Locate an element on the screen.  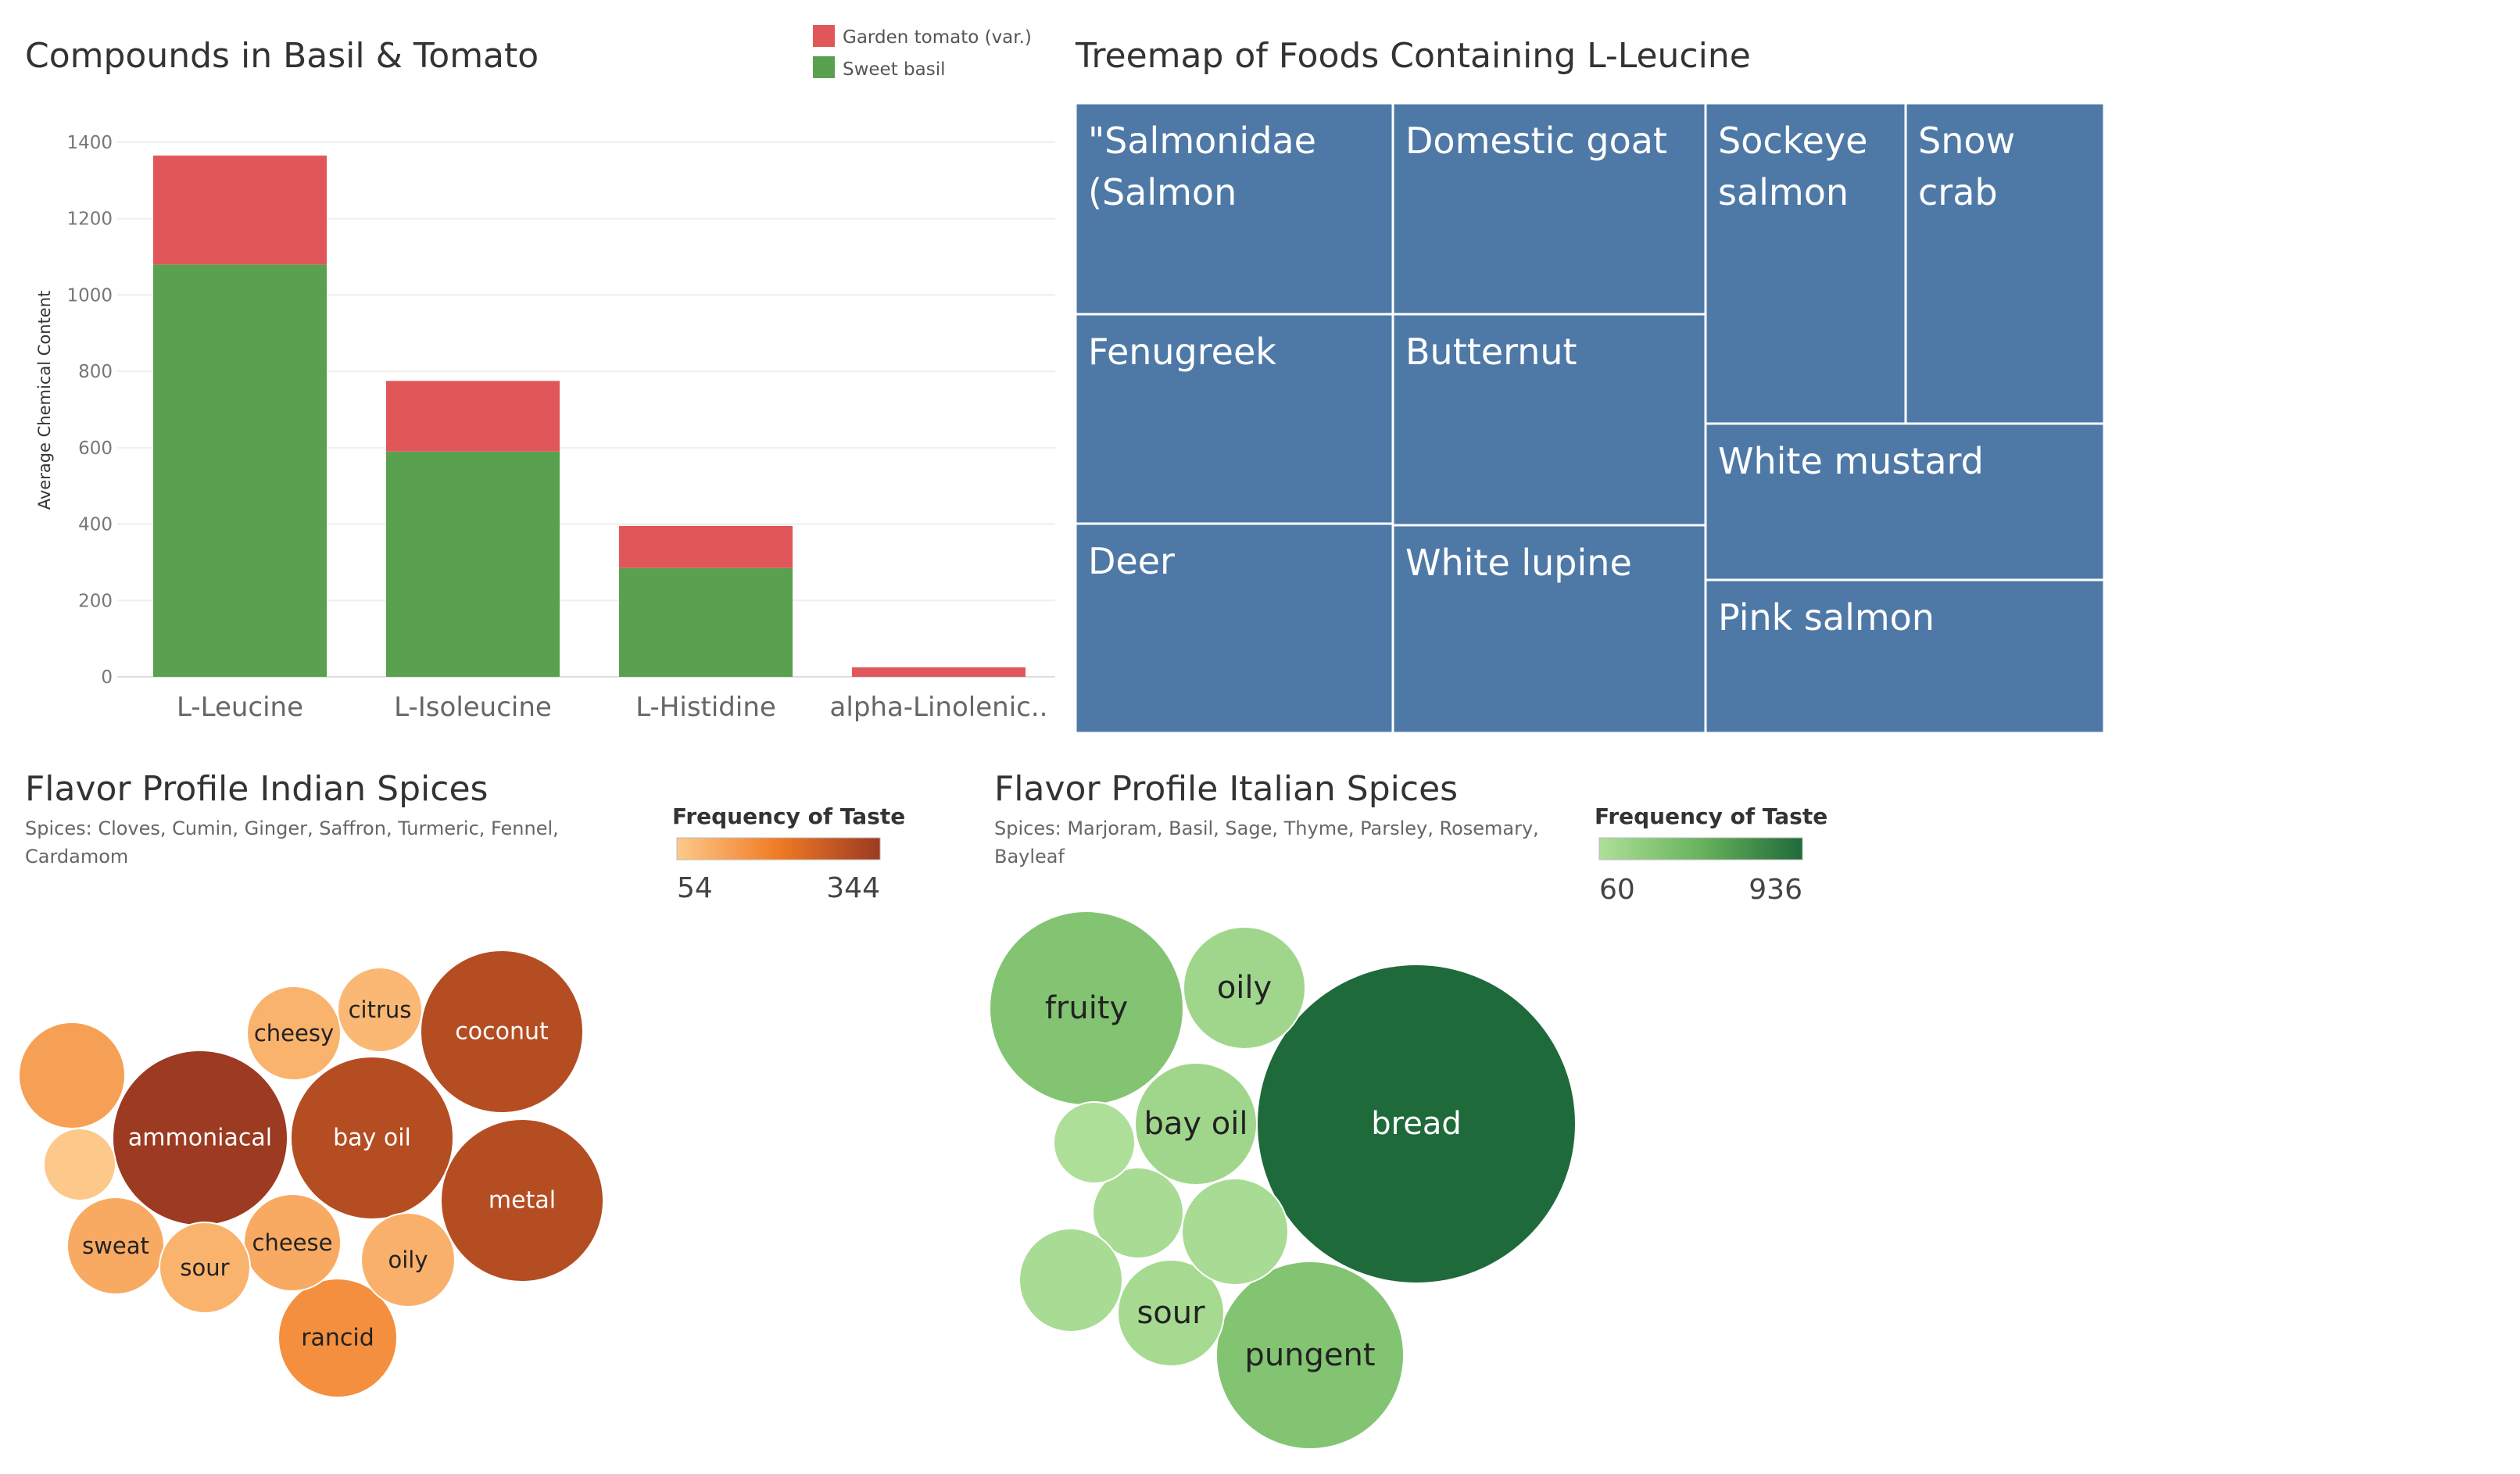
bubble-label: cheesy is located at coordinates (294, 1033).